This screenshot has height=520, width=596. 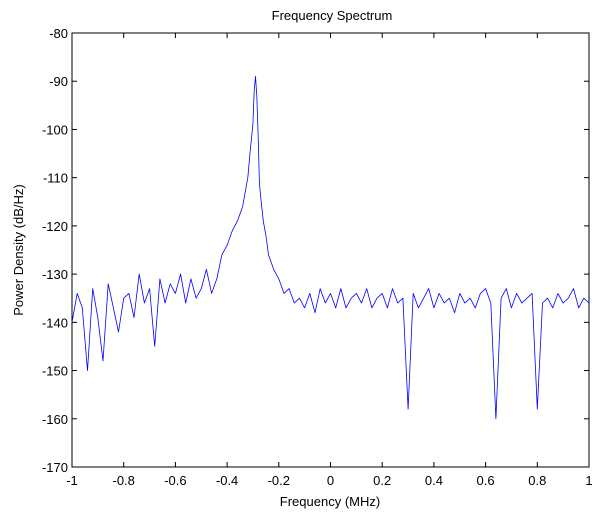 What do you see at coordinates (58, 81) in the screenshot?
I see `y-tick-label: -90` at bounding box center [58, 81].